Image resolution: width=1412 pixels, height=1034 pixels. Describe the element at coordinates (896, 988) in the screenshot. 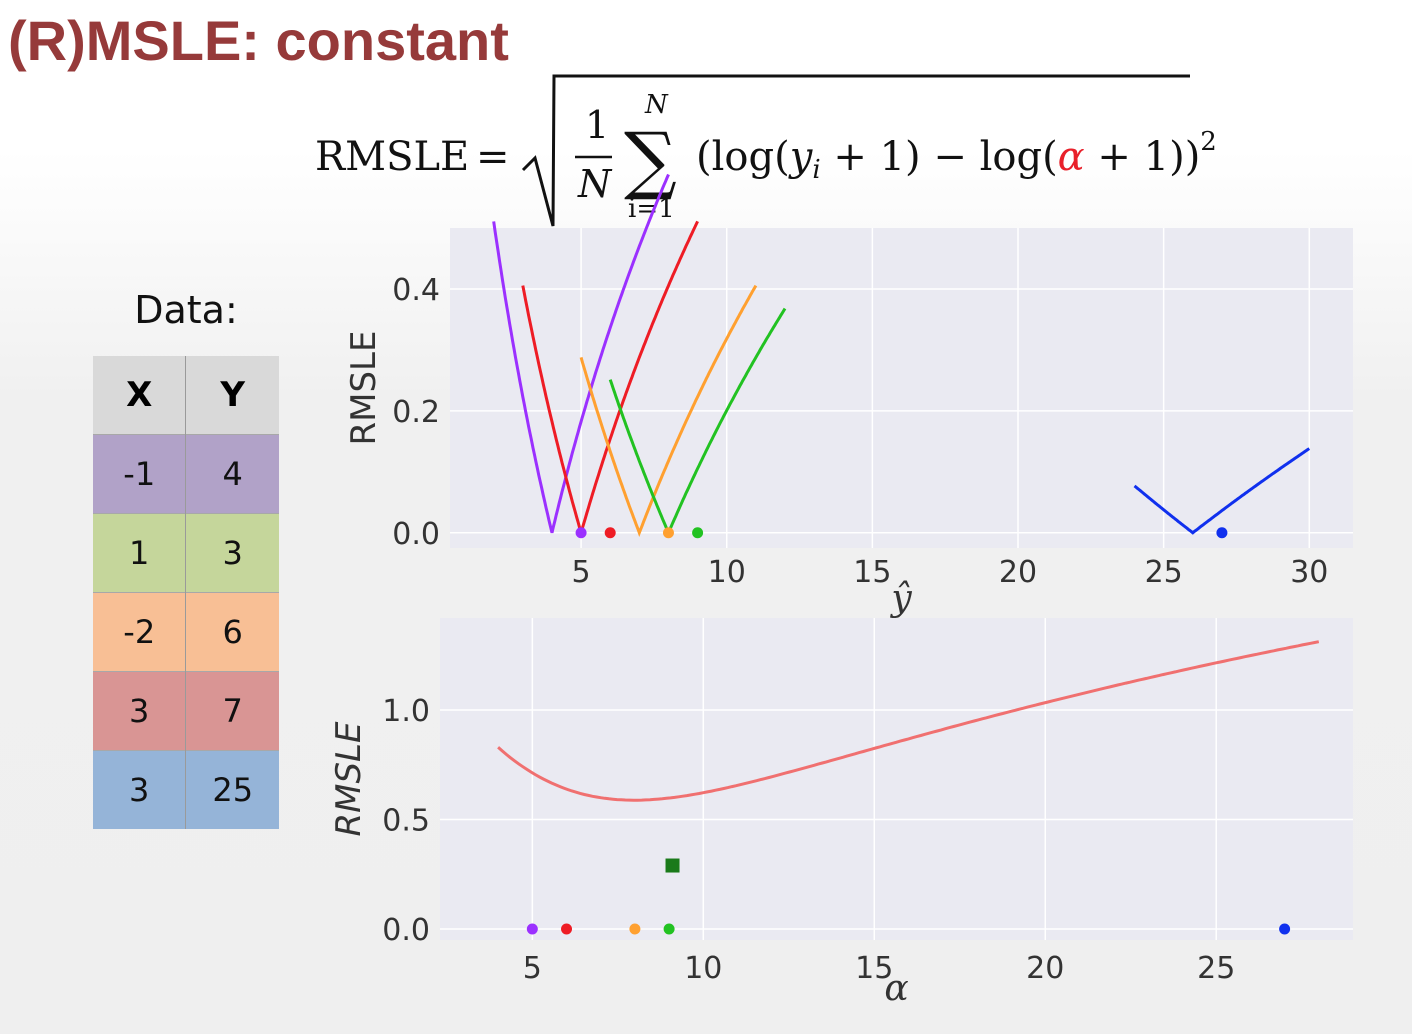

I see `x-axis-label: α` at that location.